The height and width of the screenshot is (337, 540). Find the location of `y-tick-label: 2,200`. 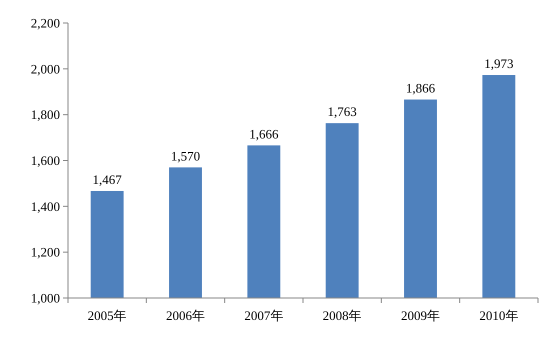

y-tick-label: 2,200 is located at coordinates (45, 23).